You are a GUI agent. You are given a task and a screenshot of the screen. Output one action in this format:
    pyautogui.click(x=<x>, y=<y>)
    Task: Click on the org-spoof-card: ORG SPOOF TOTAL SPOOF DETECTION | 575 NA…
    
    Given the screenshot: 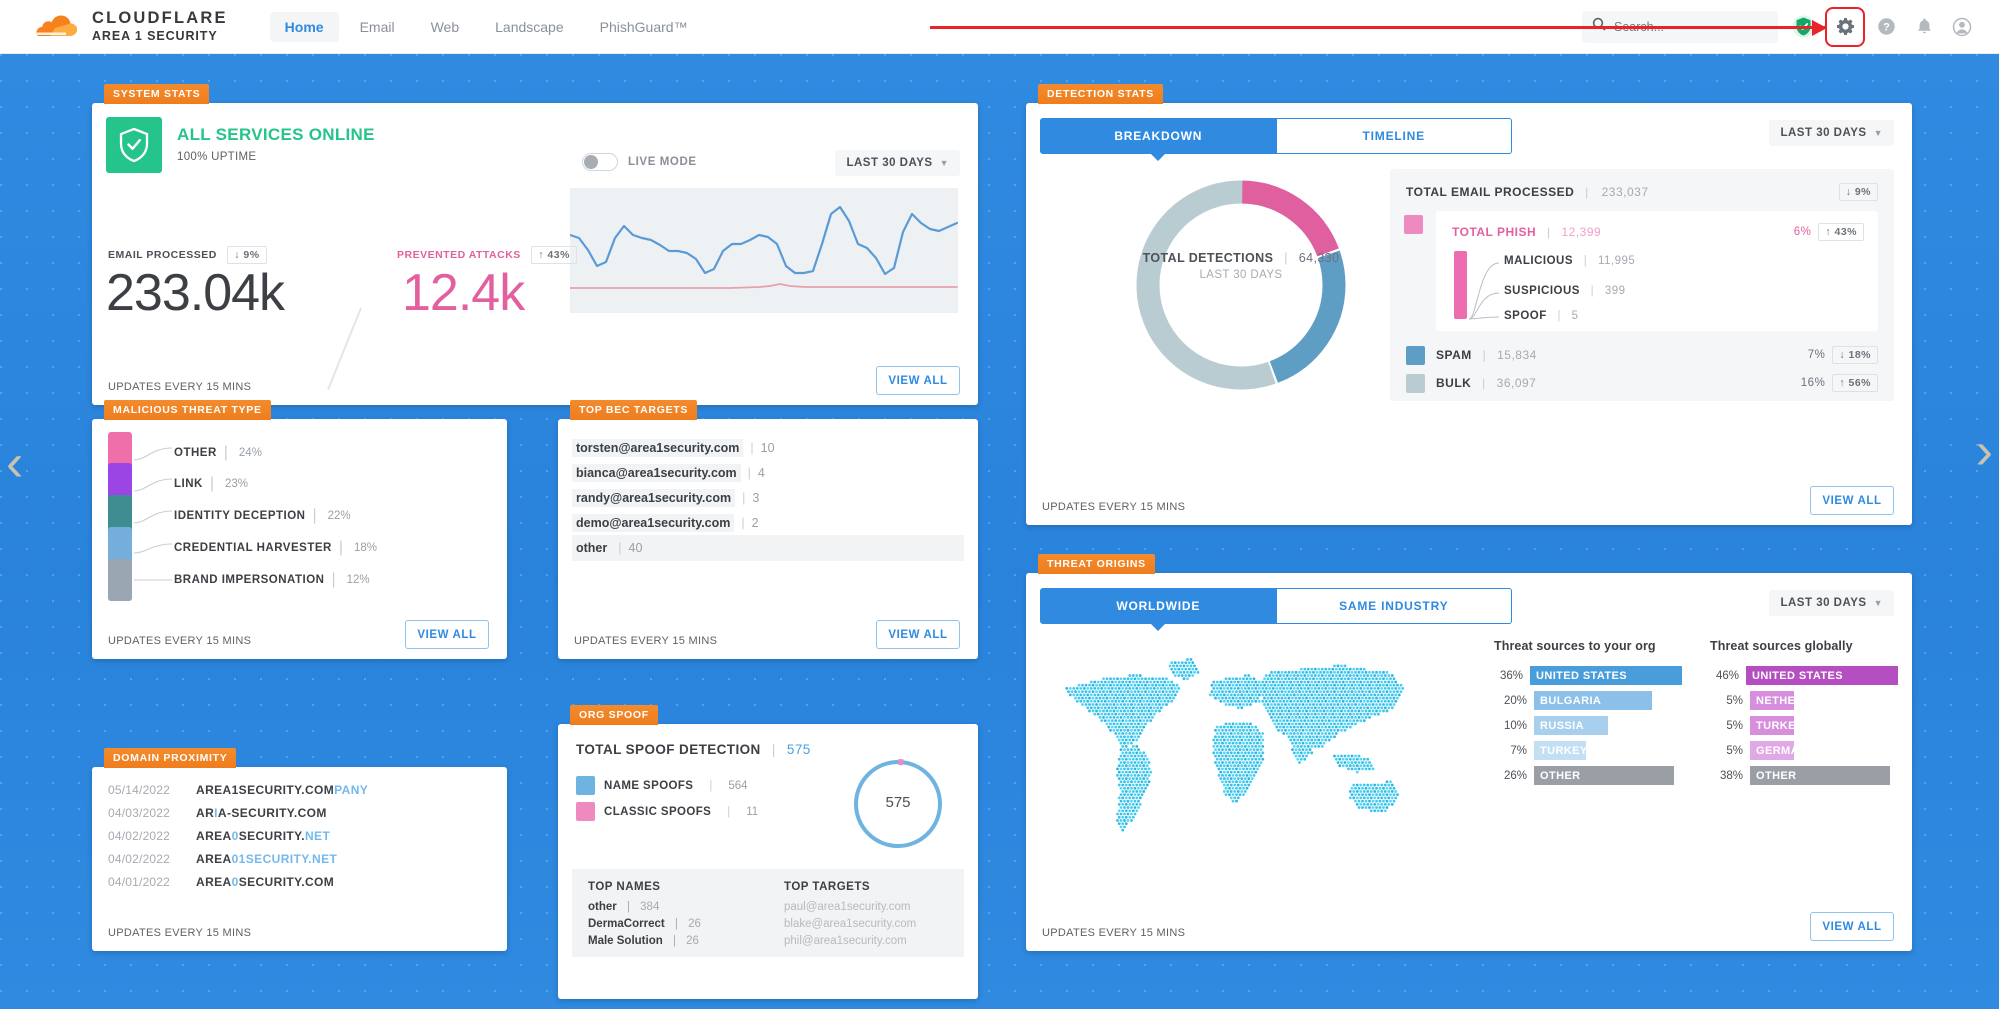 What is the action you would take?
    pyautogui.click(x=768, y=852)
    